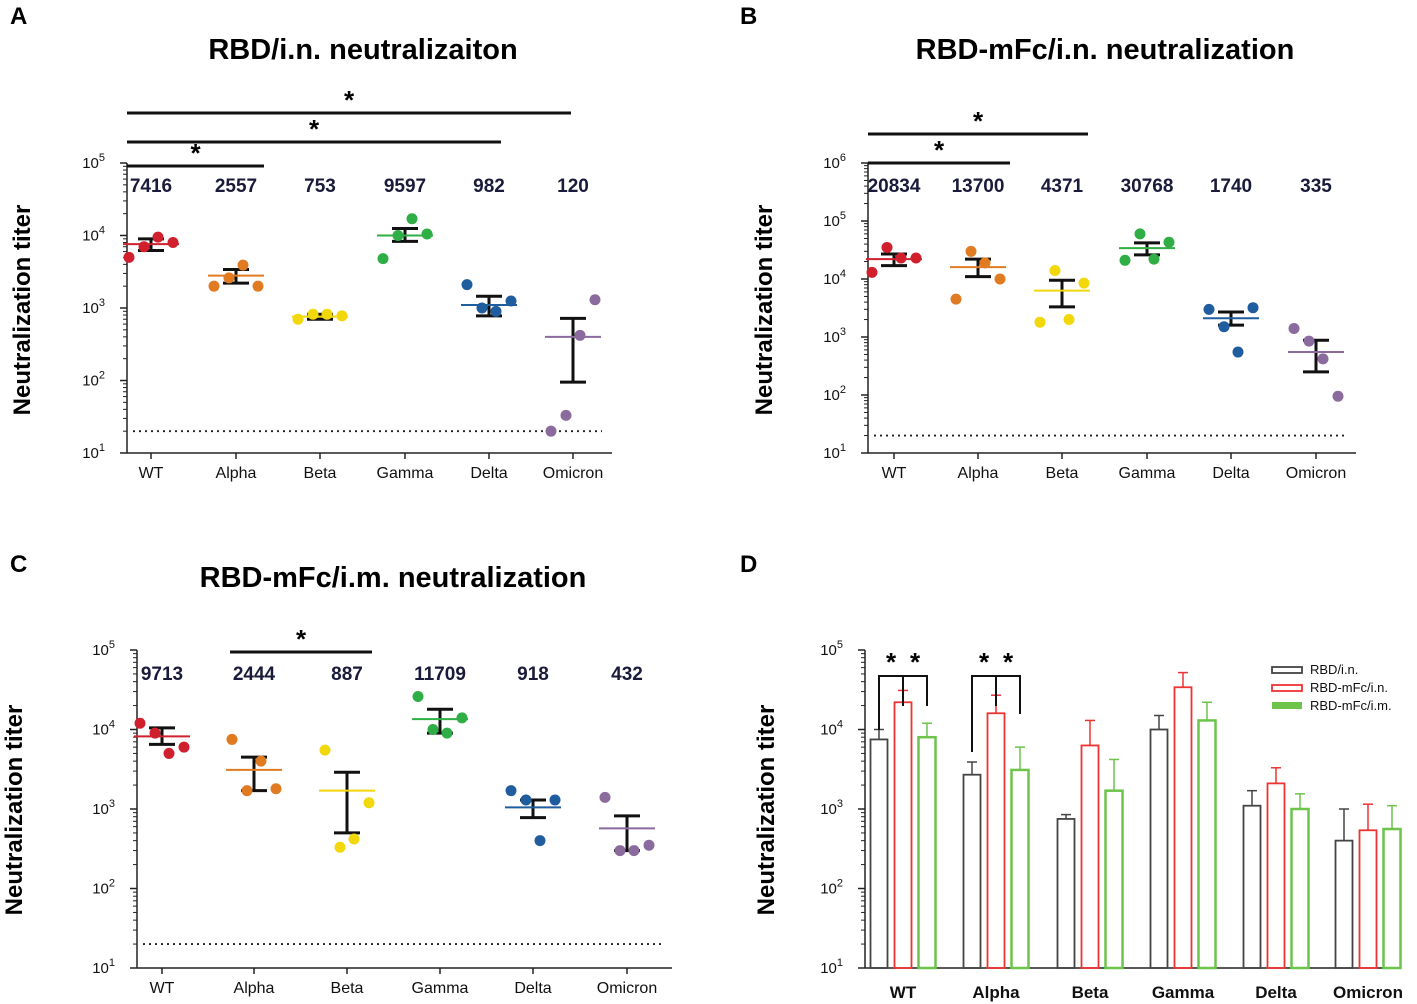  What do you see at coordinates (1351, 705) in the screenshot?
I see `panel-d-legend-label: RBD-mFc/i.m.` at bounding box center [1351, 705].